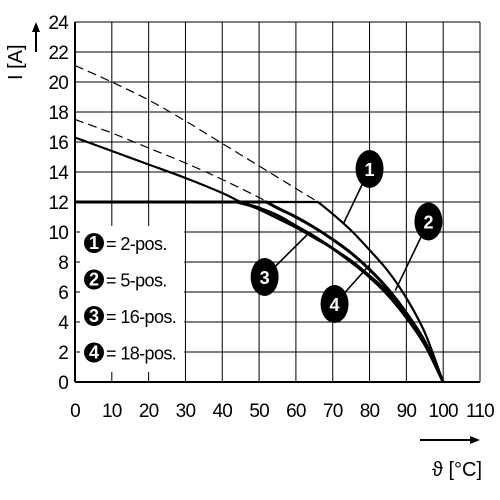 The width and height of the screenshot is (500, 500). Describe the element at coordinates (141, 317) in the screenshot. I see `legend-label: = 16-pos.` at that location.